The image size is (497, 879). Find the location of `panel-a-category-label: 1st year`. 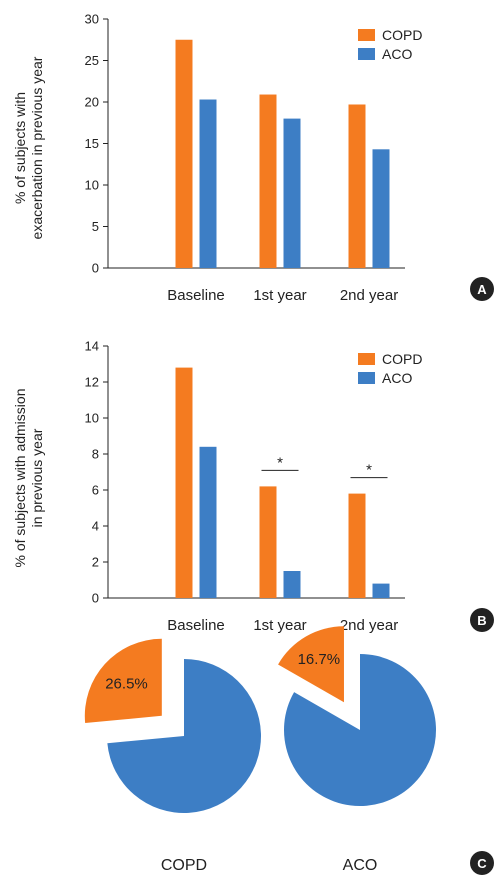

panel-a-category-label: 1st year is located at coordinates (279, 295).